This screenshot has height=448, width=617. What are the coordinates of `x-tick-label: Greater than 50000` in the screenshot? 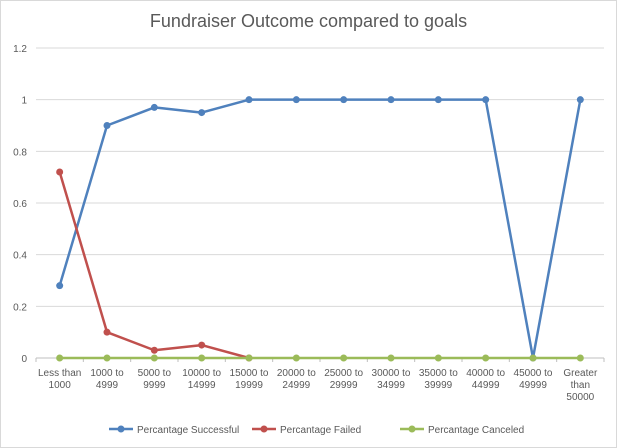 It's located at (580, 385).